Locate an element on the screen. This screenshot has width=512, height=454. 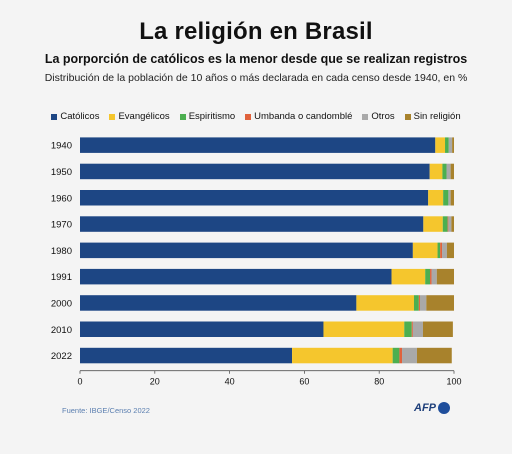
legend-label: Católicos is located at coordinates (80, 116).